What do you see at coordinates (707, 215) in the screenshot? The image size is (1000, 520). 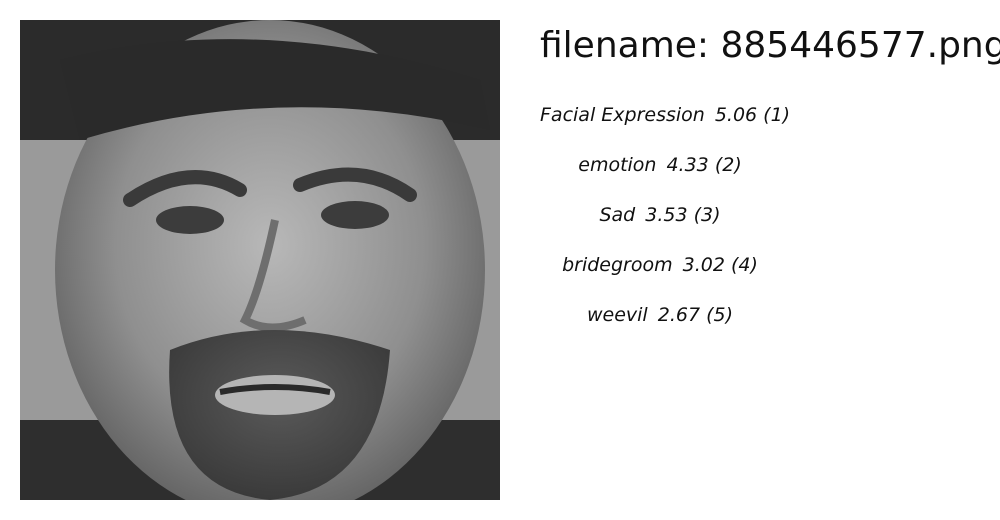 I see `prediction-rank: (3)` at bounding box center [707, 215].